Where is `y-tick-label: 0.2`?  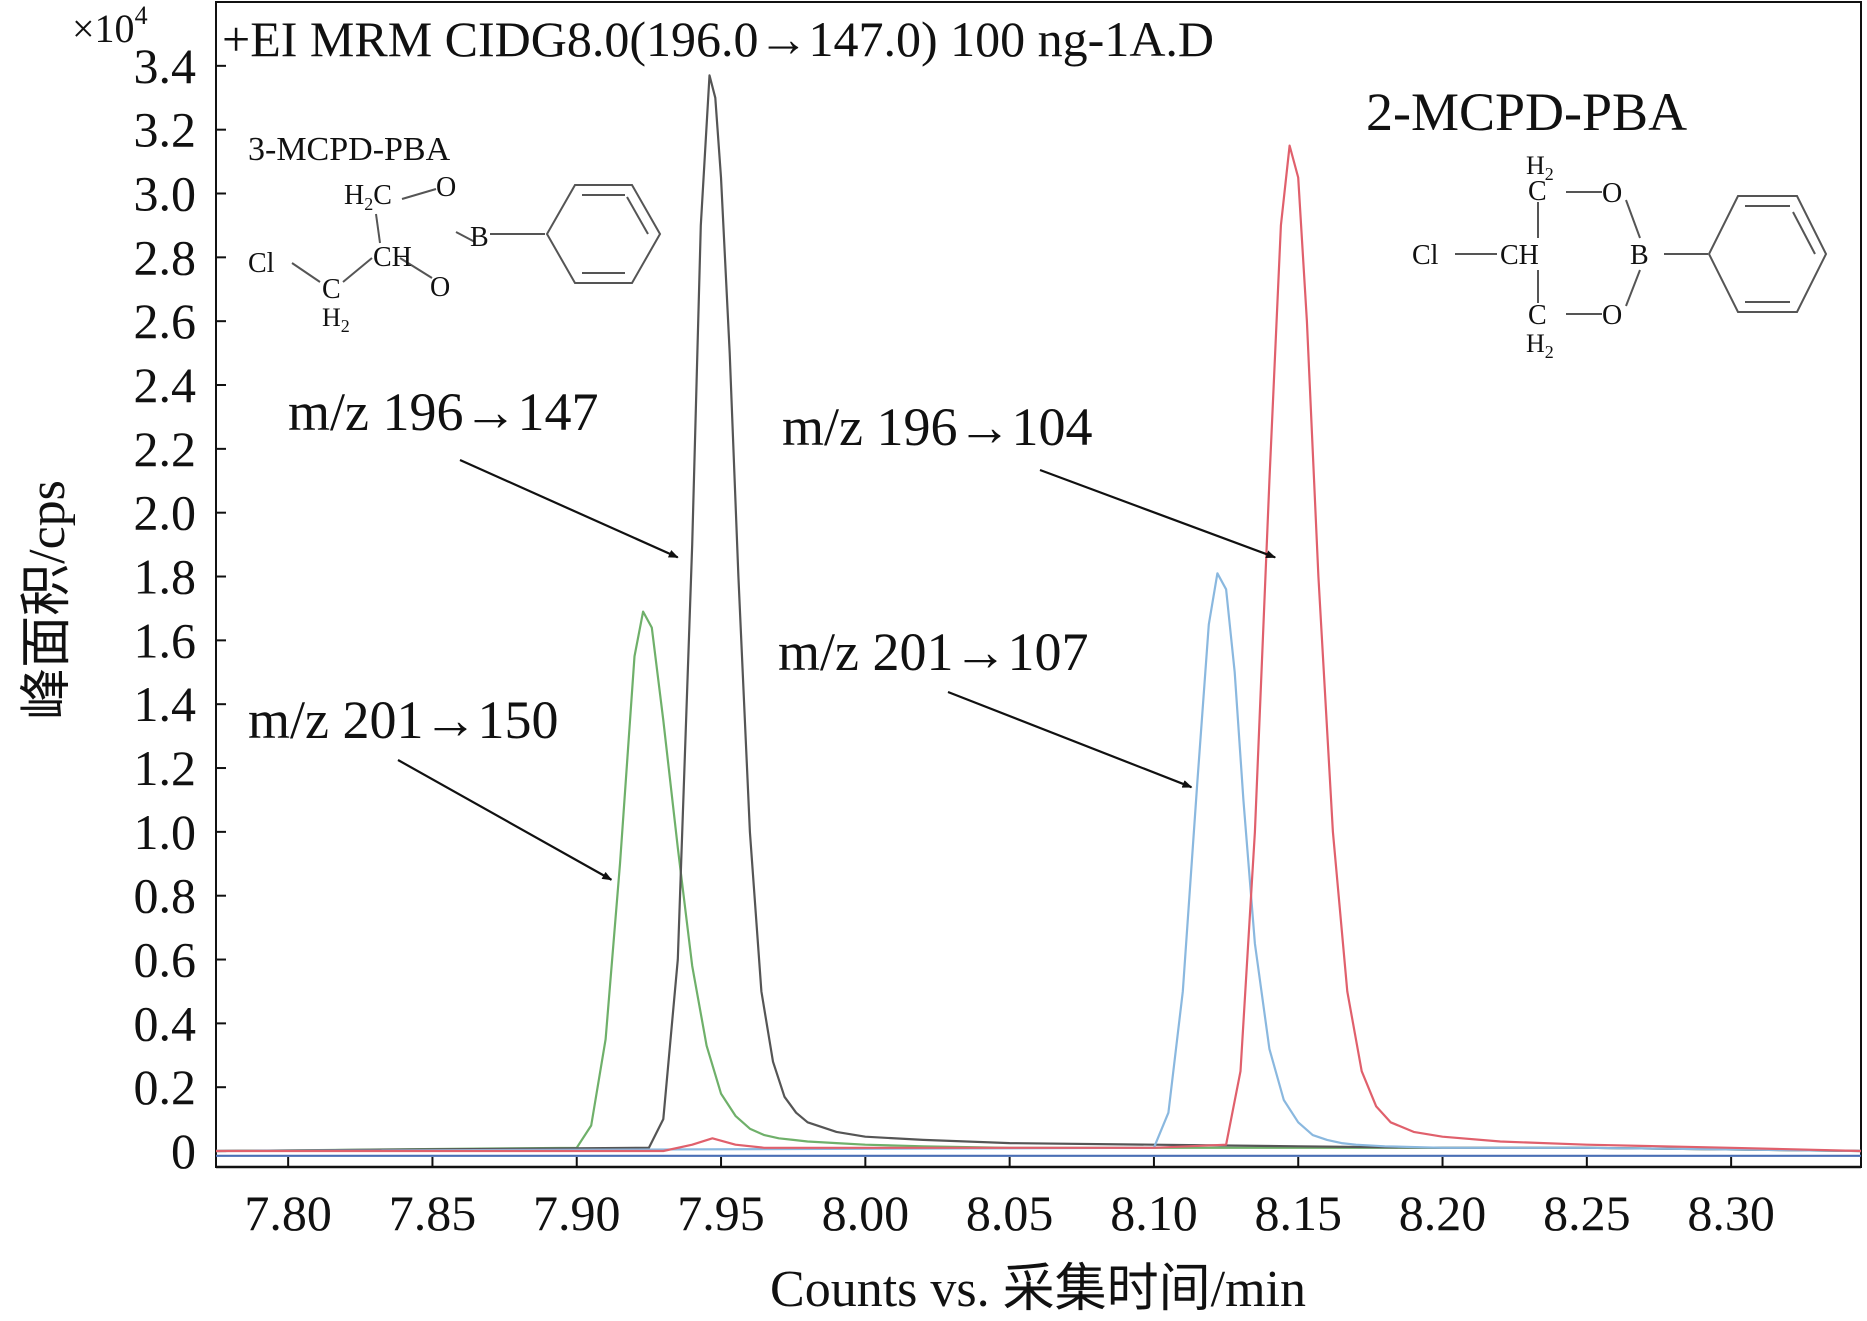
y-tick-label: 0.2 is located at coordinates (165, 1087).